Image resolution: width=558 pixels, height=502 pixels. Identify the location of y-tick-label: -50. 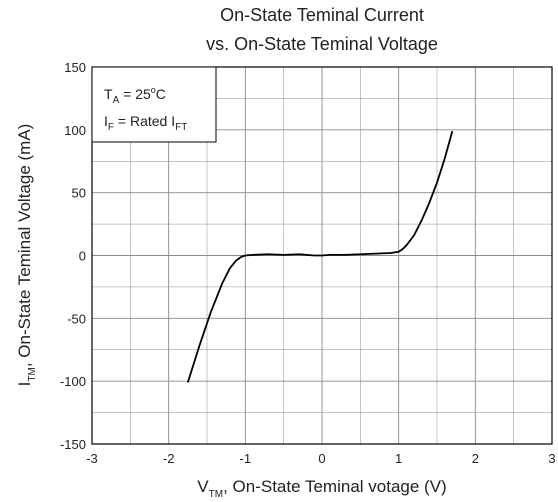
(76, 318).